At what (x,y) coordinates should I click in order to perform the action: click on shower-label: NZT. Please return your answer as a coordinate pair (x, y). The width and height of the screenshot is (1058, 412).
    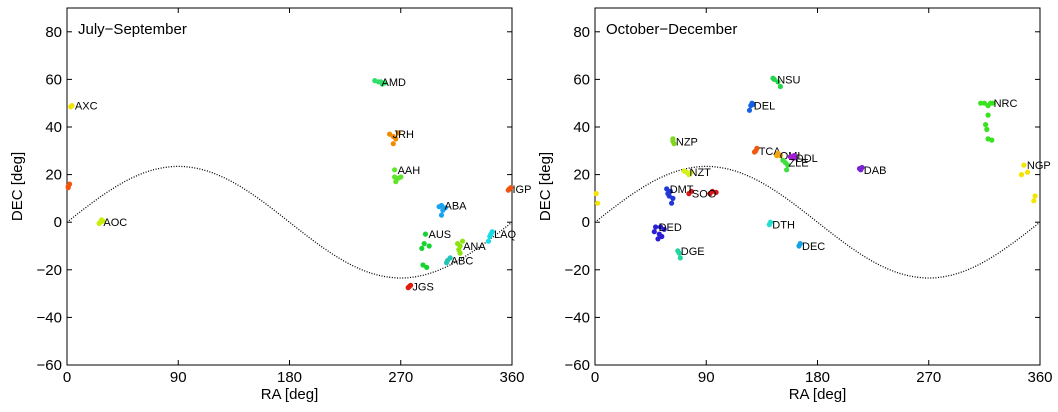
    Looking at the image, I should click on (701, 173).